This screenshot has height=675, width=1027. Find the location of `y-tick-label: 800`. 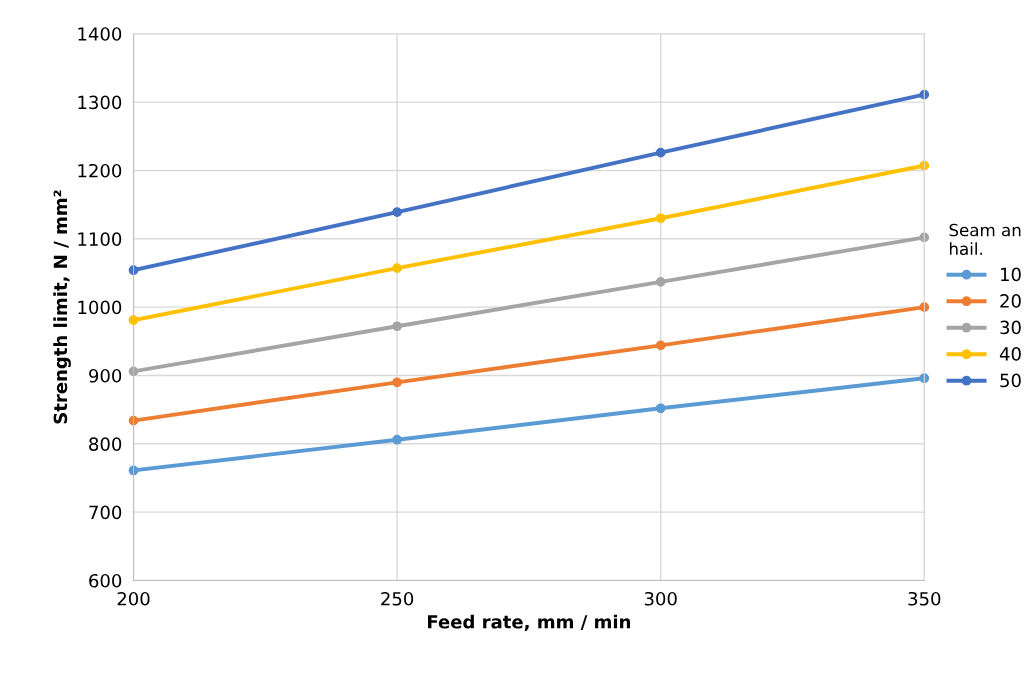

y-tick-label: 800 is located at coordinates (105, 444).